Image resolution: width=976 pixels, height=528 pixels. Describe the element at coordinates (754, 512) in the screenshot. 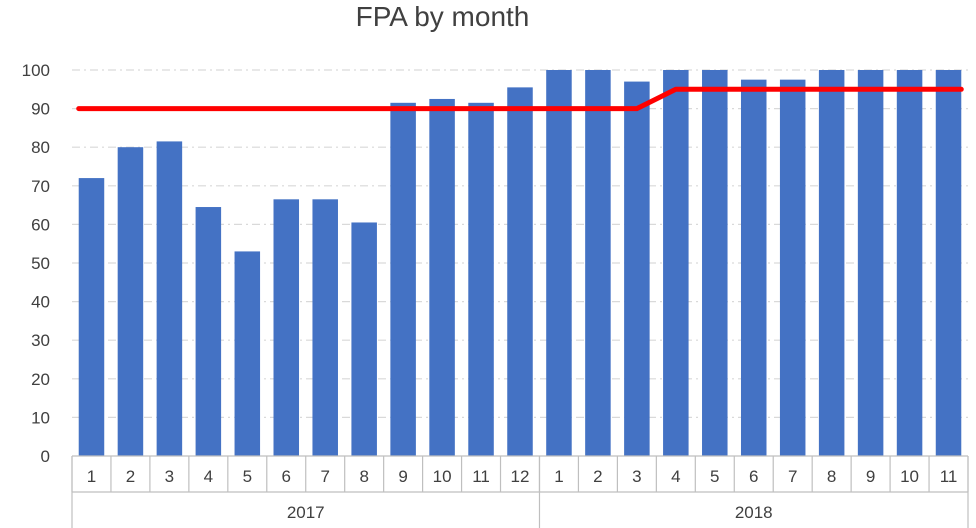

I see `x-group-label: 2018` at that location.